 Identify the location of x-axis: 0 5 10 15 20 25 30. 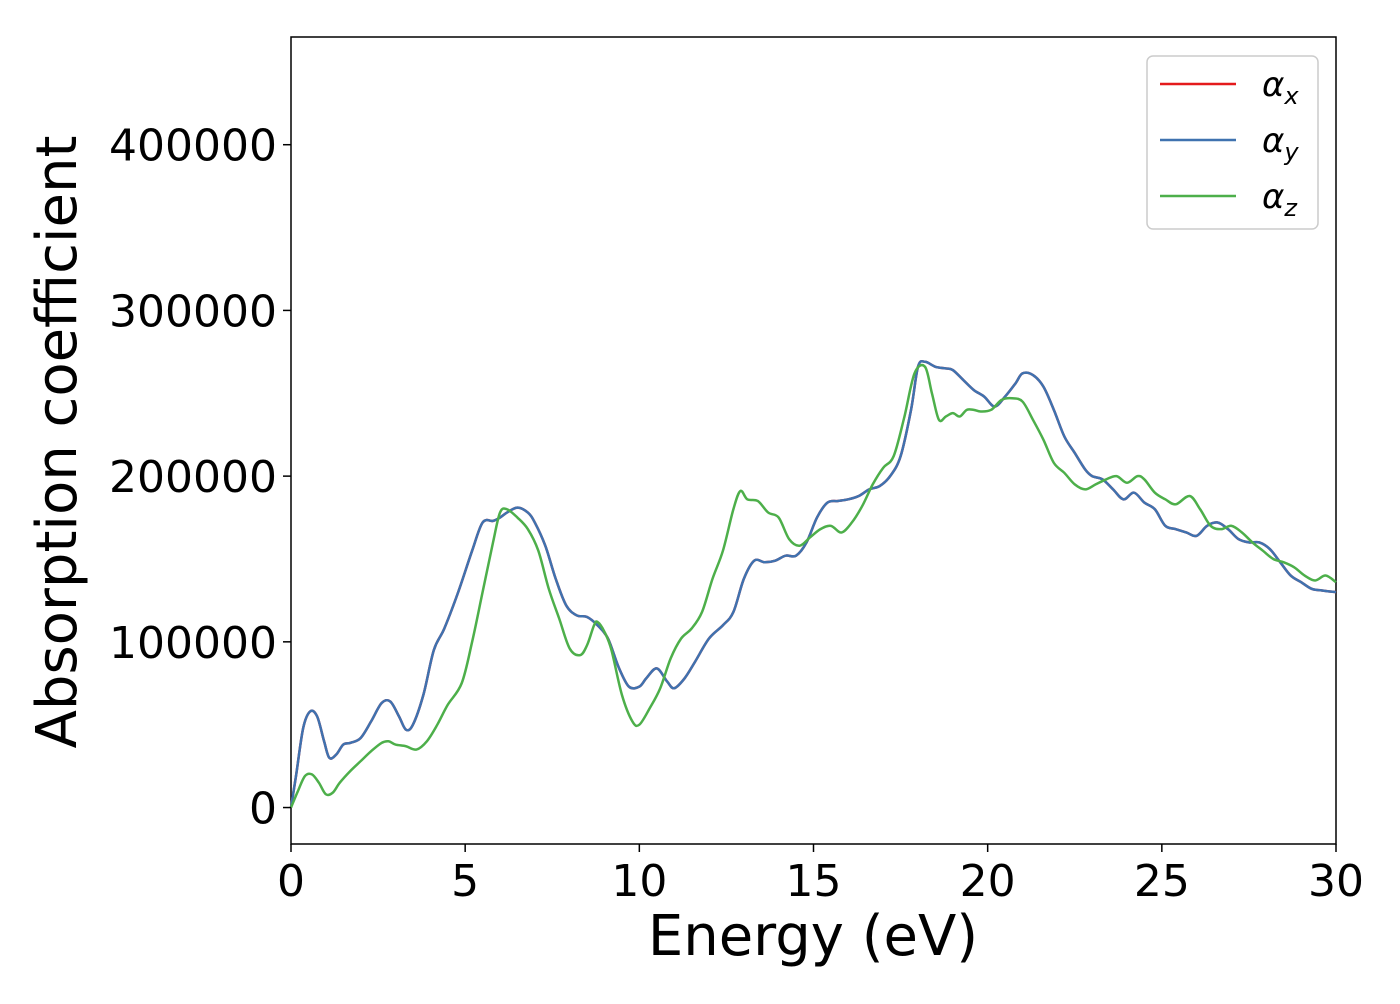
(820, 875).